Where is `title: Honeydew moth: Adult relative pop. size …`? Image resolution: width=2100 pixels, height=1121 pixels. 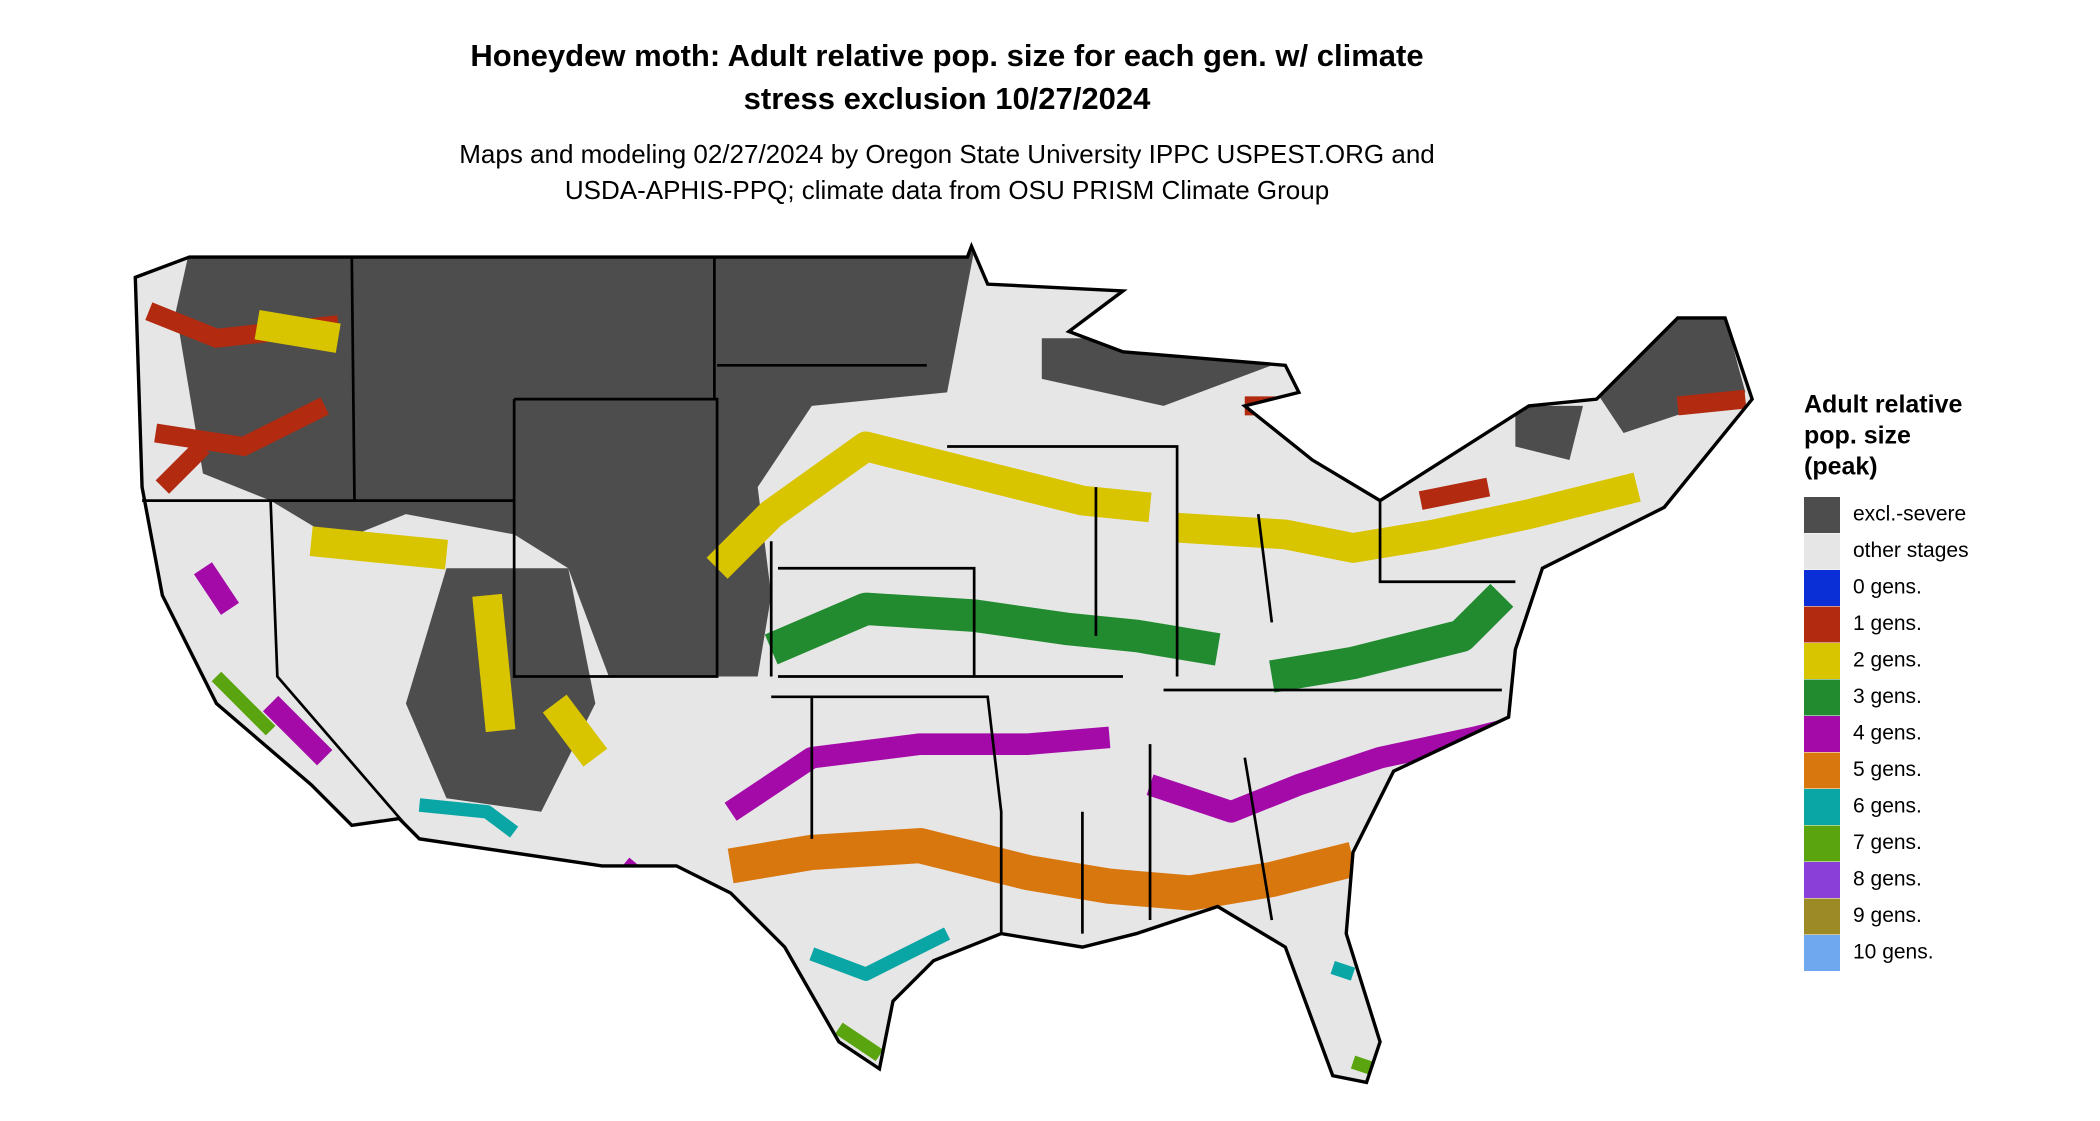 title: Honeydew moth: Adult relative pop. size … is located at coordinates (946, 55).